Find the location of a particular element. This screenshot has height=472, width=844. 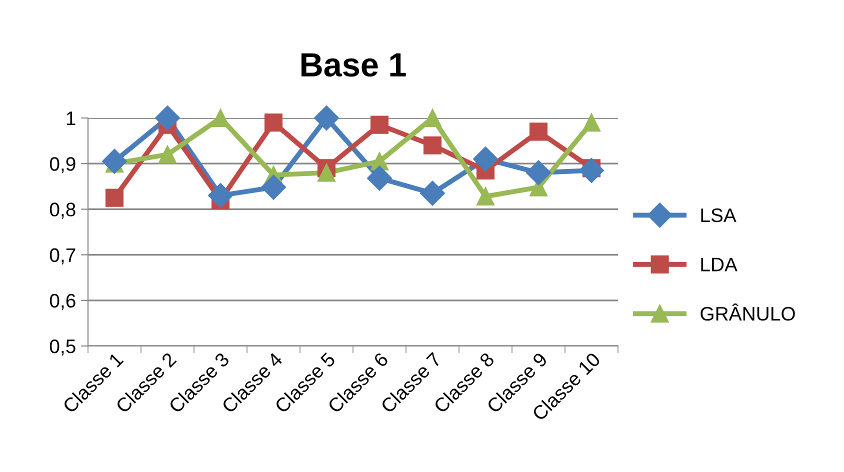

y-tick-label: 0,6 is located at coordinates (63, 302).